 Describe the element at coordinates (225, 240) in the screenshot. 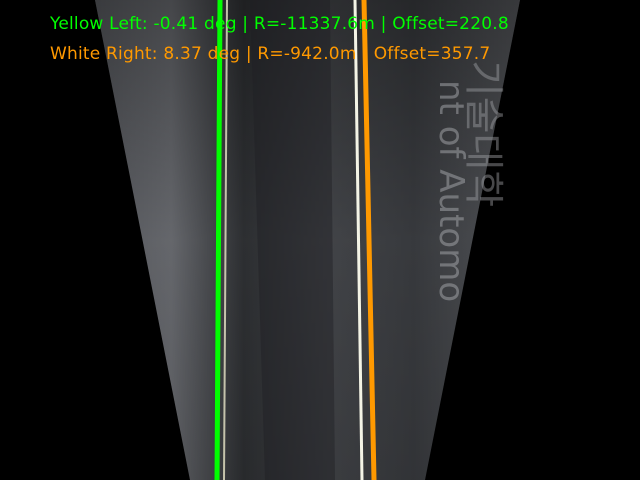

I see `painted-yellow-line` at that location.